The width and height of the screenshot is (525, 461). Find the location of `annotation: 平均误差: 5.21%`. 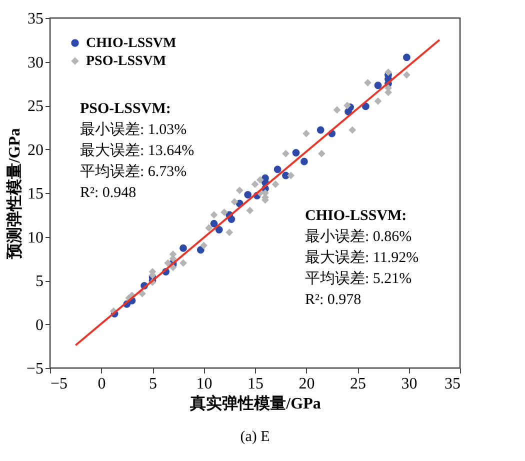

annotation: 平均误差: 5.21% is located at coordinates (358, 278).